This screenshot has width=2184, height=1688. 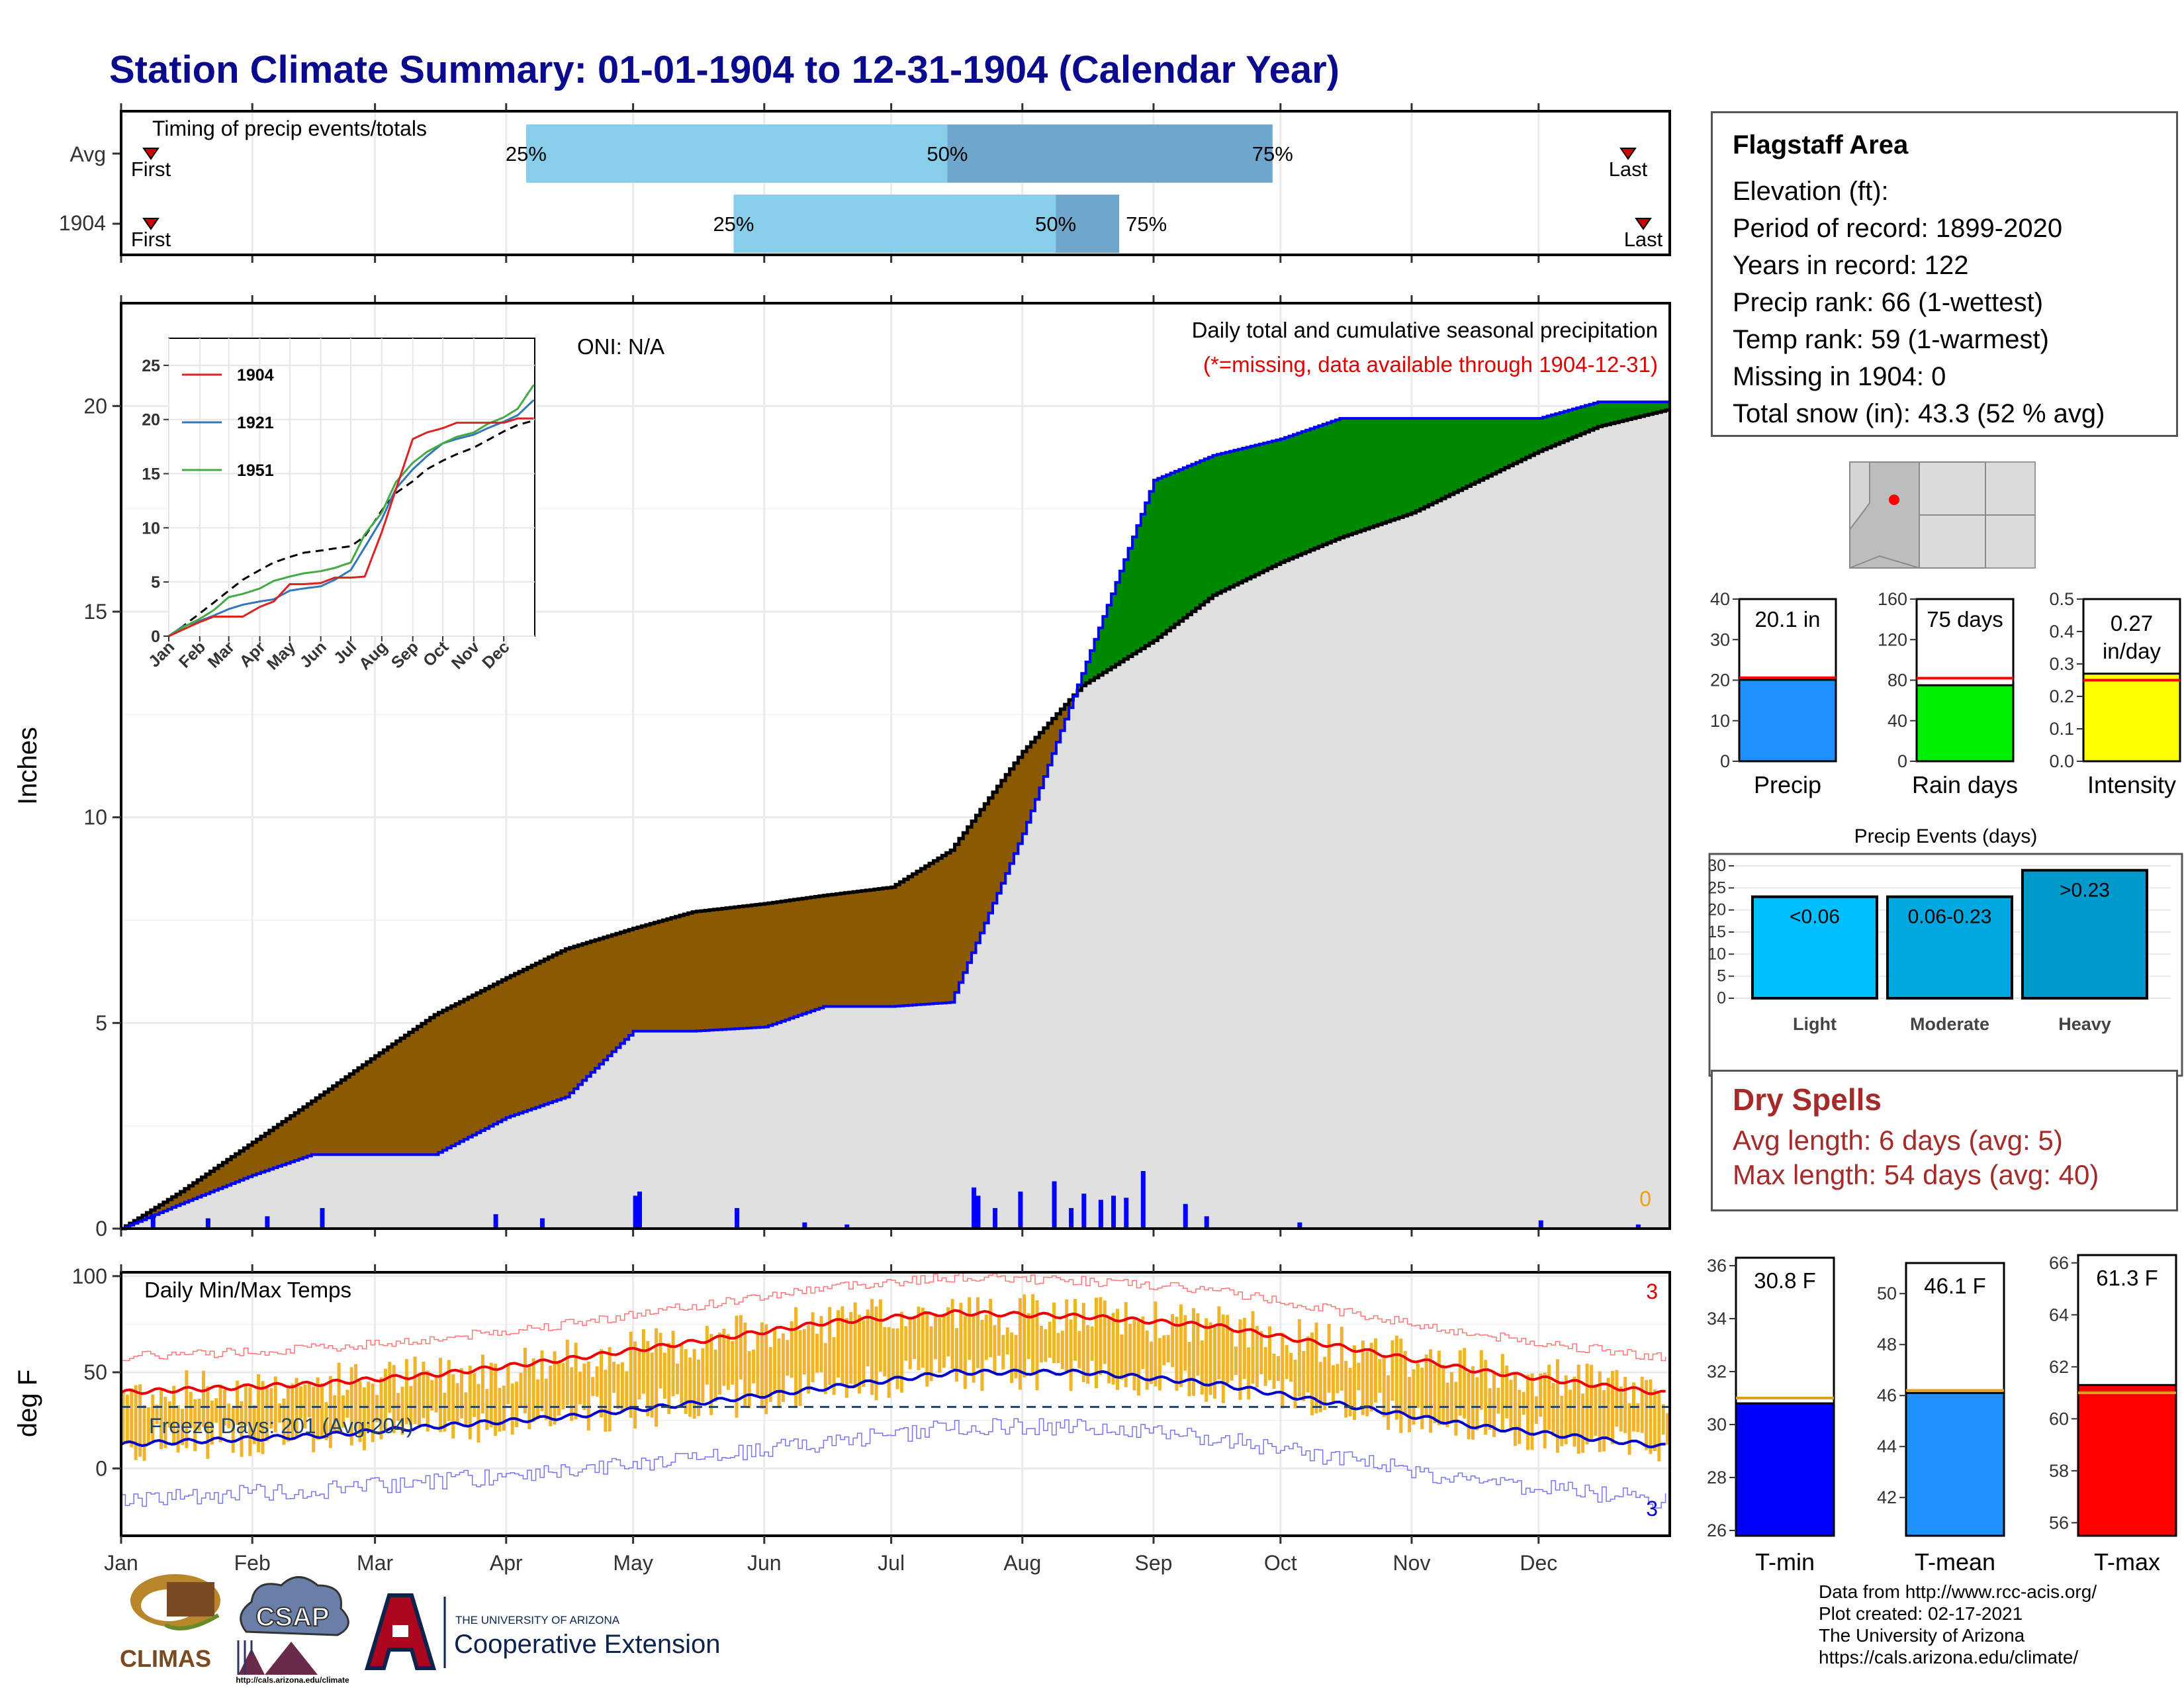 I want to click on precip-ytick-label: 0, so click(x=101, y=1229).